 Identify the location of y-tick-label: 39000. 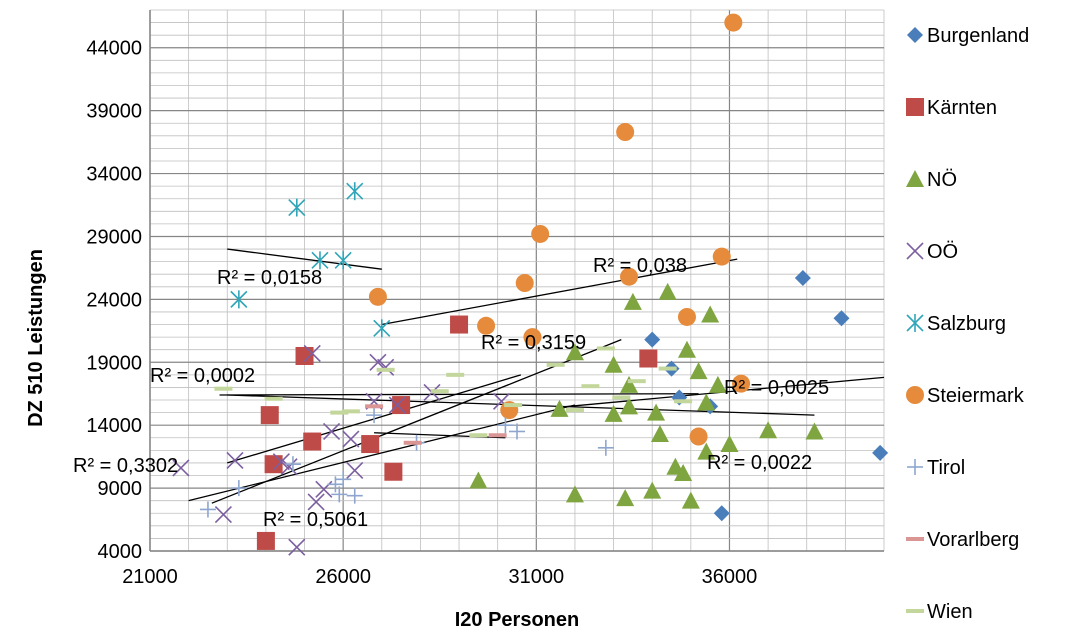
(114, 112).